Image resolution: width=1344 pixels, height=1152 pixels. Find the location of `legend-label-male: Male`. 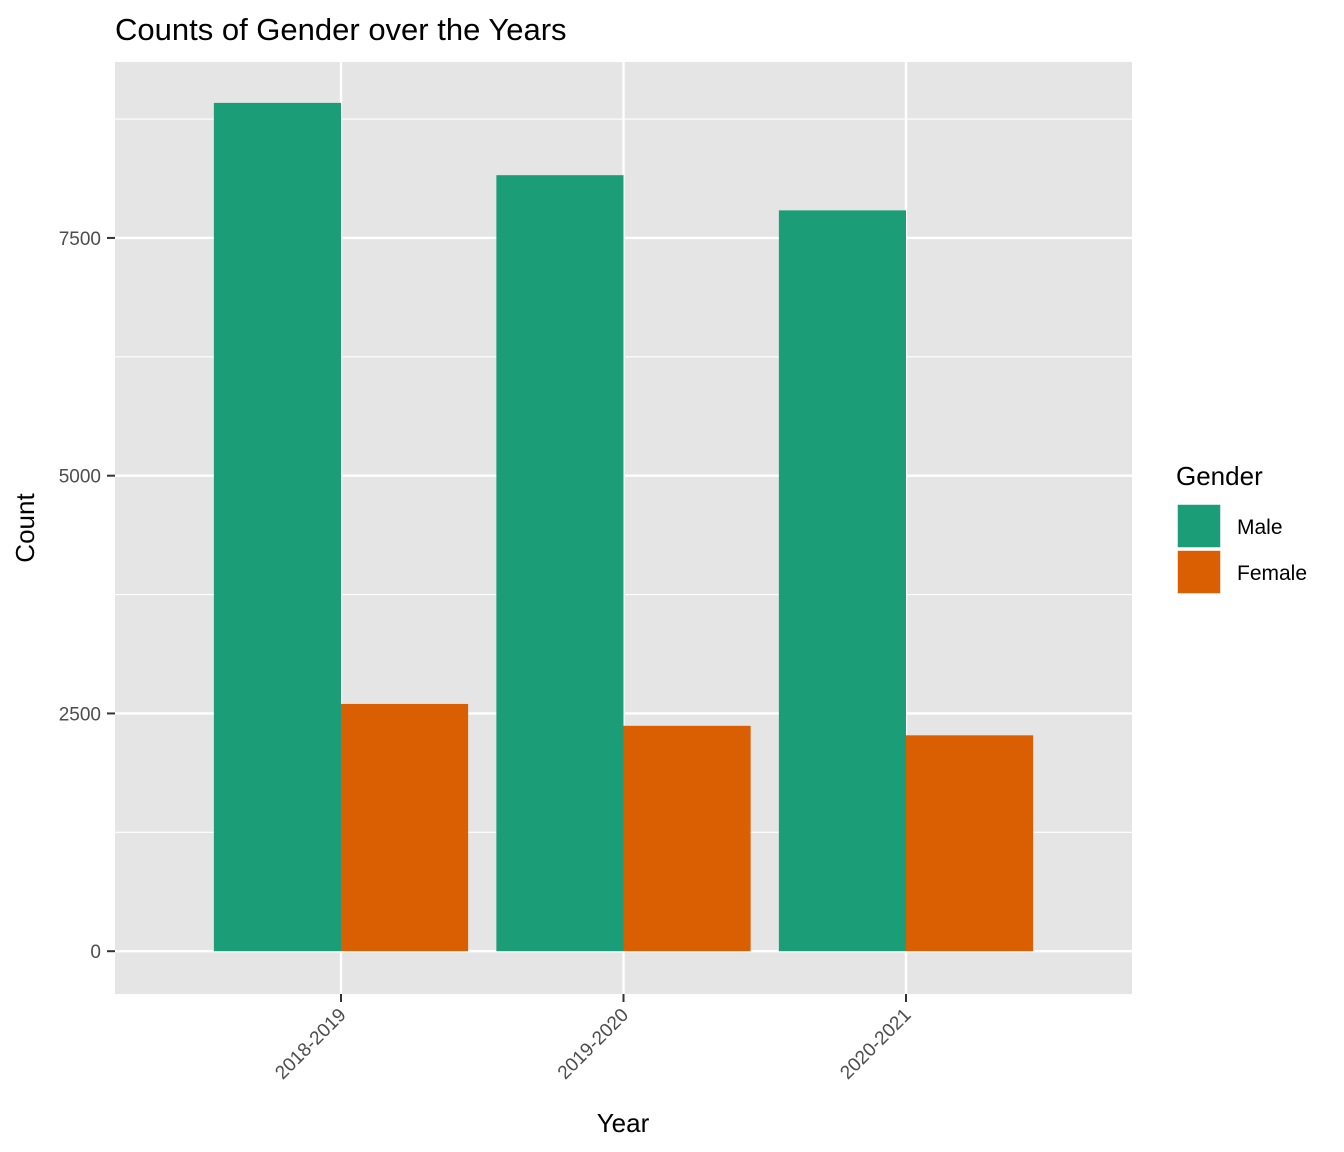

legend-label-male: Male is located at coordinates (1260, 527).